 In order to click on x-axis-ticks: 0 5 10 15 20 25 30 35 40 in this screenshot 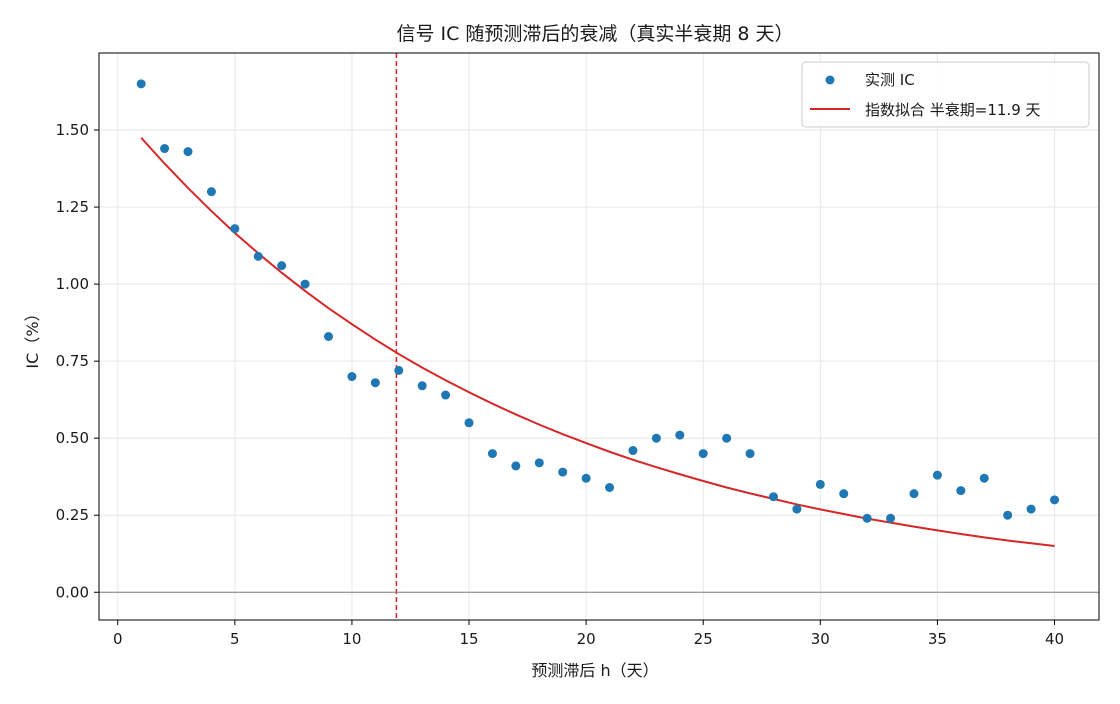, I will do `click(588, 634)`.